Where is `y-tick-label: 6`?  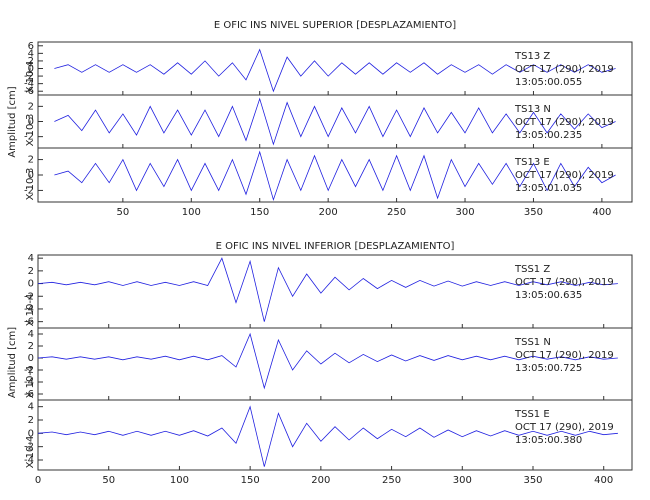
y-tick-label: 6 is located at coordinates (31, 46).